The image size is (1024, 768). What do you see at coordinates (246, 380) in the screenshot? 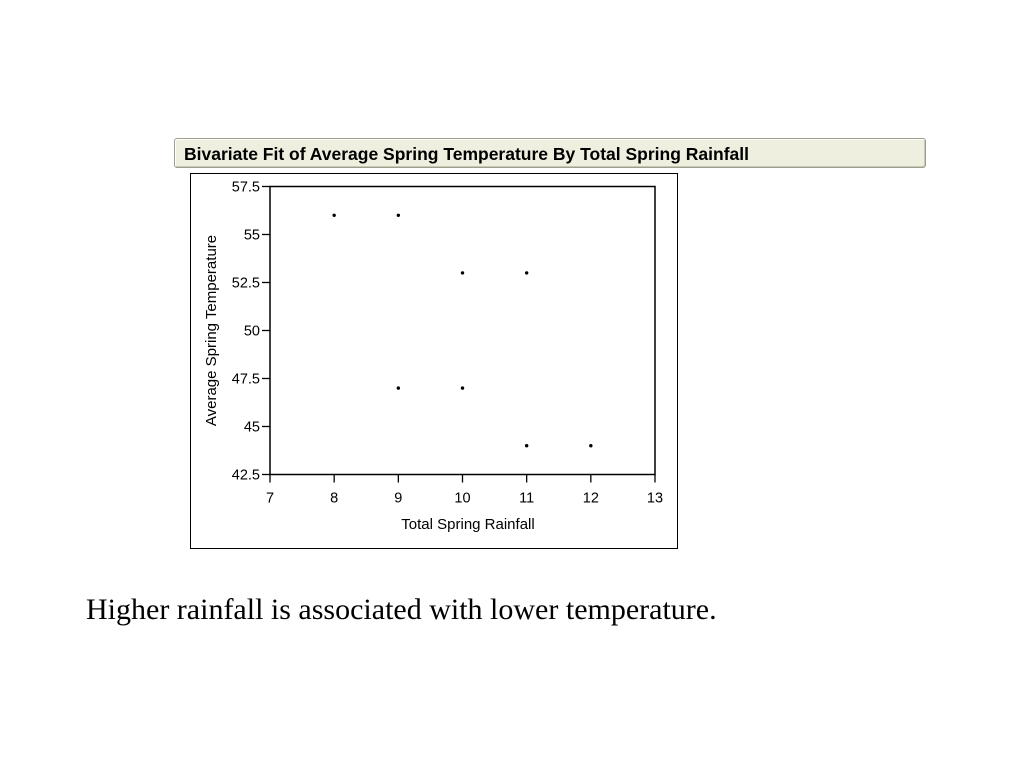
I see `y-tick-label: 47.5` at bounding box center [246, 380].